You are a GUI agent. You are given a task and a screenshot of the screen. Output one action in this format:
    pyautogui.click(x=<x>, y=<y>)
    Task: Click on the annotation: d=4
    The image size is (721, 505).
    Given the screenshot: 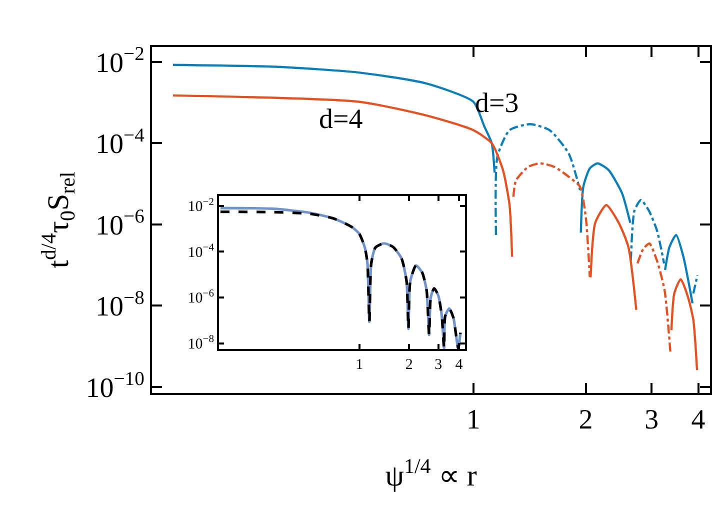 What is the action you would take?
    pyautogui.click(x=341, y=119)
    